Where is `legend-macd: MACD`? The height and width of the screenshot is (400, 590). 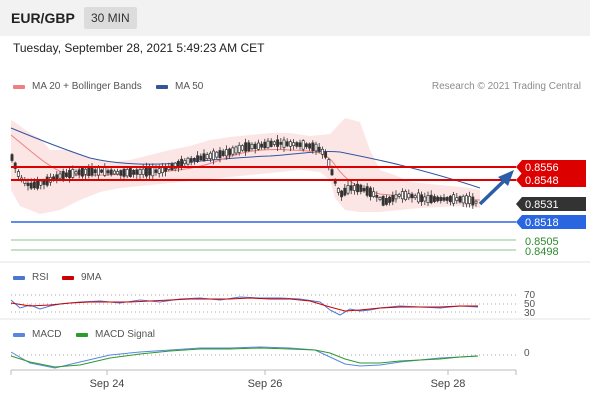
legend-macd: MACD is located at coordinates (37, 334).